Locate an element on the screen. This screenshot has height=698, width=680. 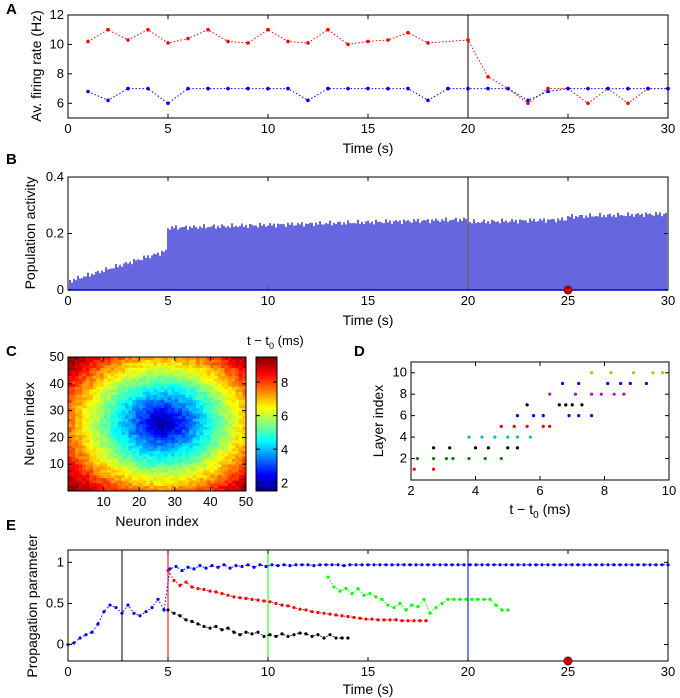
panel-a-frame is located at coordinates (368, 66).